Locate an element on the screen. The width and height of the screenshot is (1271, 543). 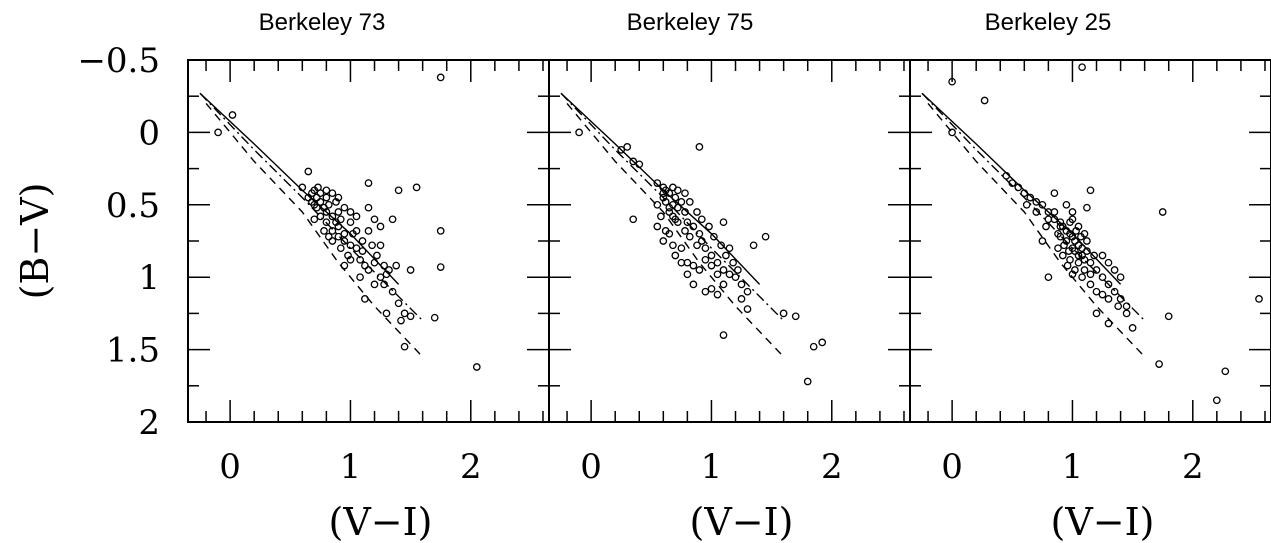
x-tick-label: 1 is located at coordinates (351, 467).